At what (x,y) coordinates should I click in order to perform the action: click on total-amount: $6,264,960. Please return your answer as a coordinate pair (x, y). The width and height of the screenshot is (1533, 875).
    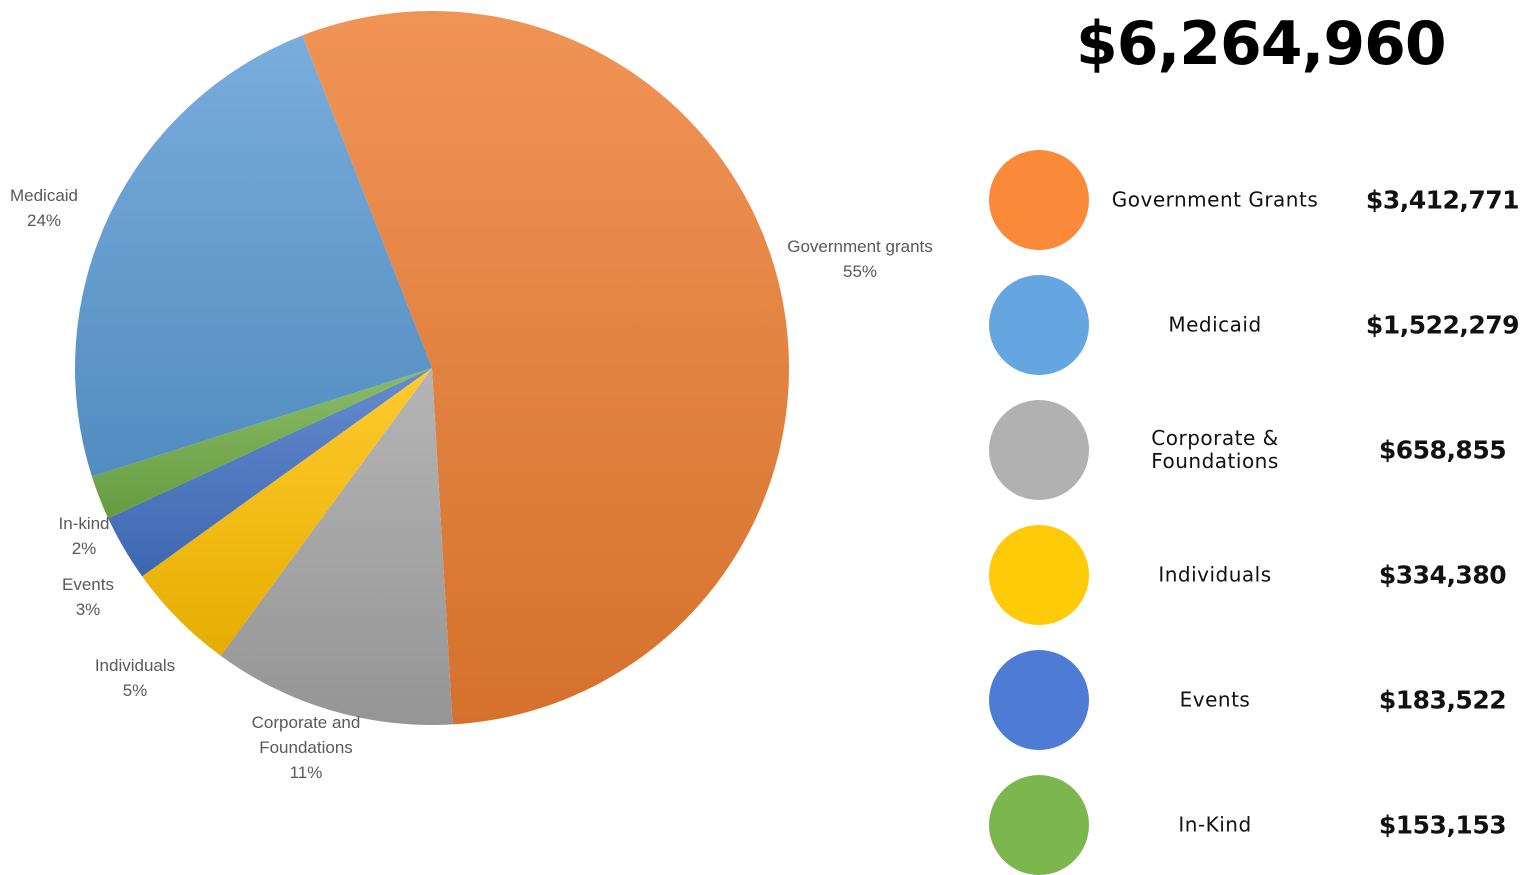
    Looking at the image, I should click on (1261, 44).